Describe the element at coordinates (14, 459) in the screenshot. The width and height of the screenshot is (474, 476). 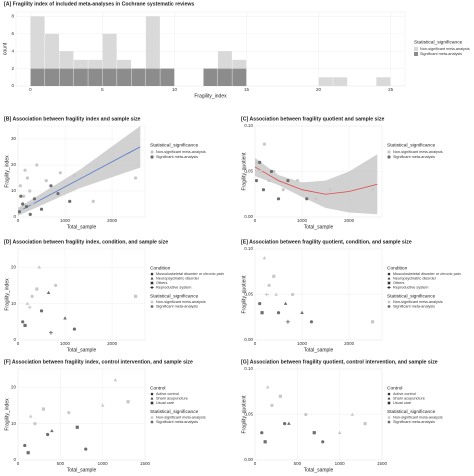
I see `y-tick-label: 0` at that location.